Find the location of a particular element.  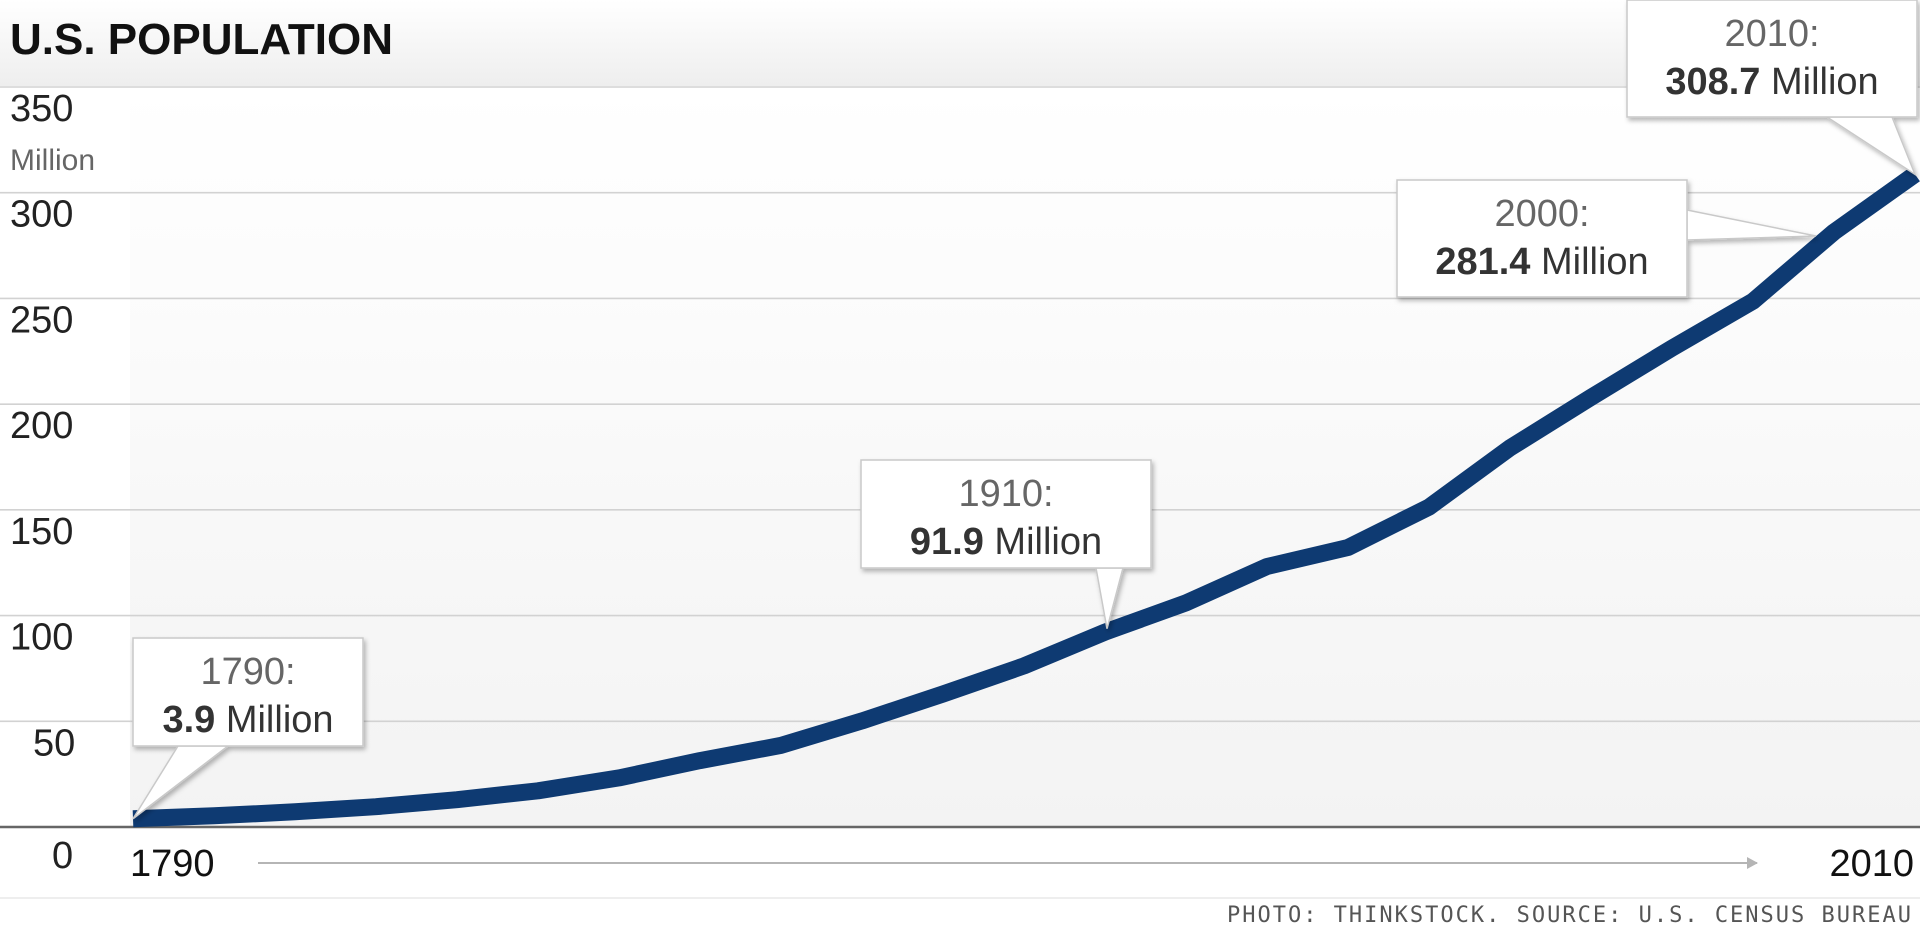

callout-2010 is located at coordinates (1772, 88).